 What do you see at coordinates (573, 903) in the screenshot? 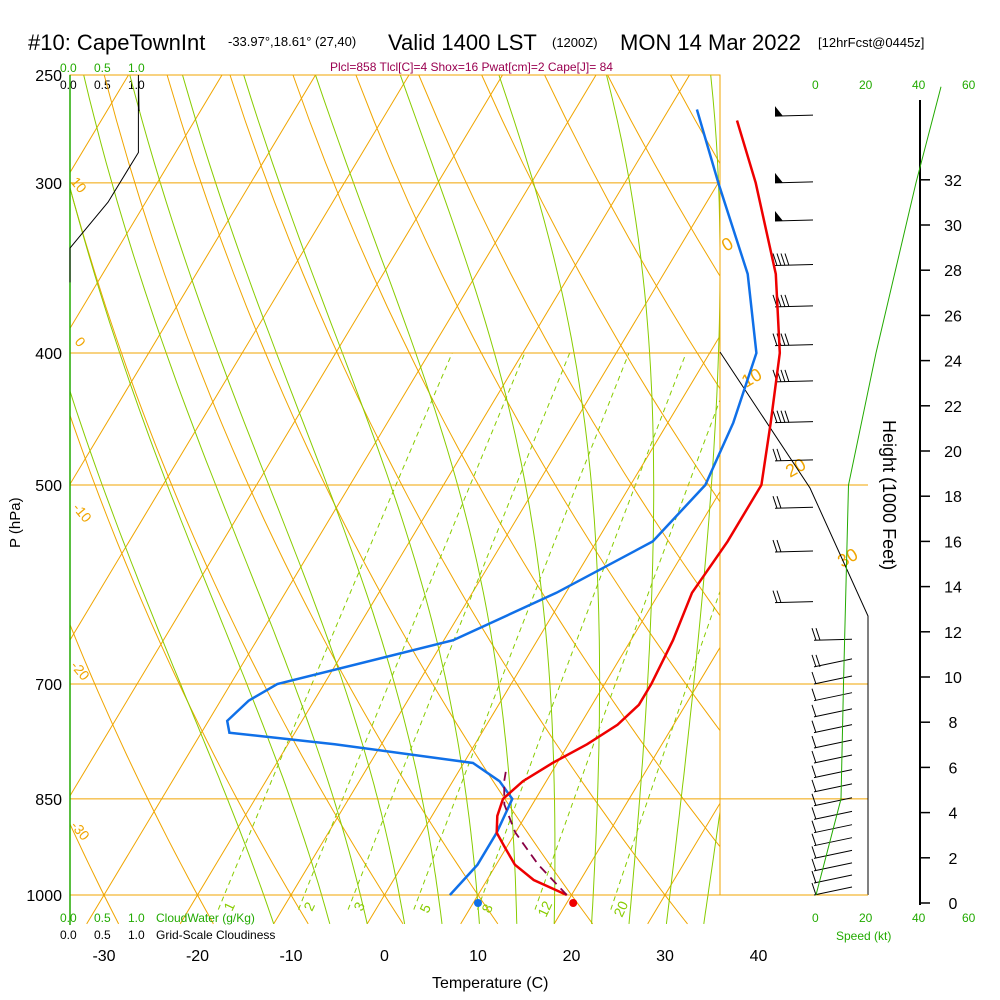
I see `surface-temperature-dot` at bounding box center [573, 903].